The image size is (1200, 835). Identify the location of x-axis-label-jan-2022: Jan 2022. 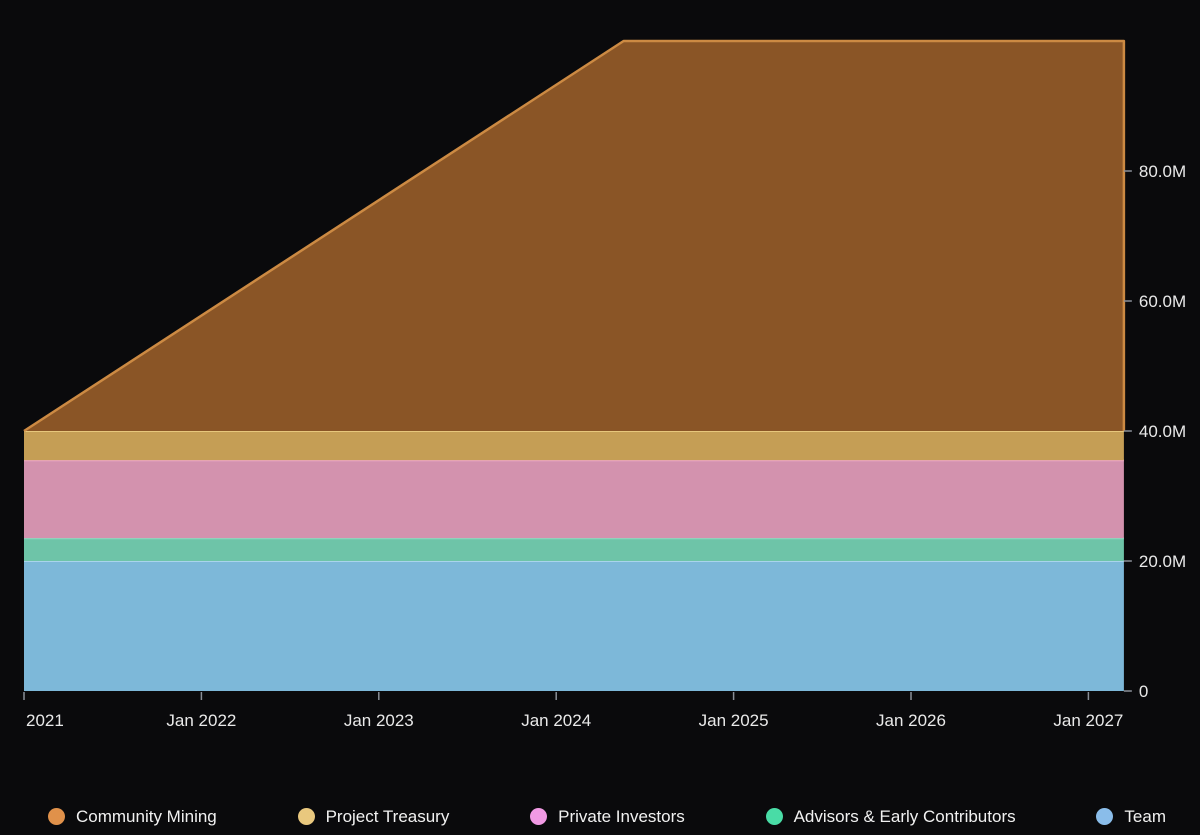
(201, 720).